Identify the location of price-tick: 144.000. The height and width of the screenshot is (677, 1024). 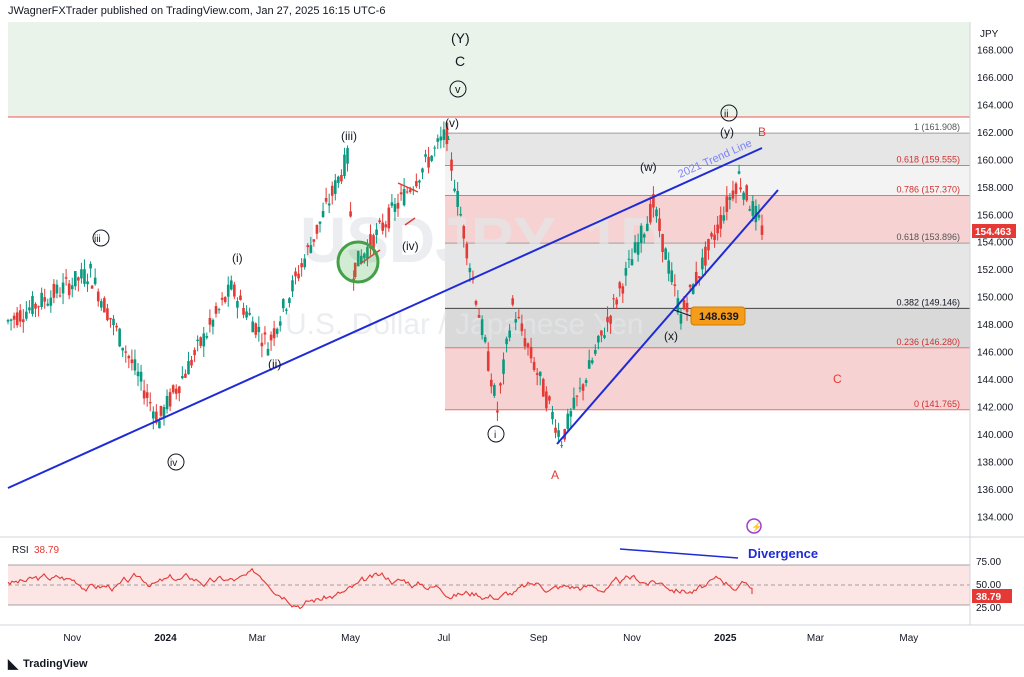
(995, 380).